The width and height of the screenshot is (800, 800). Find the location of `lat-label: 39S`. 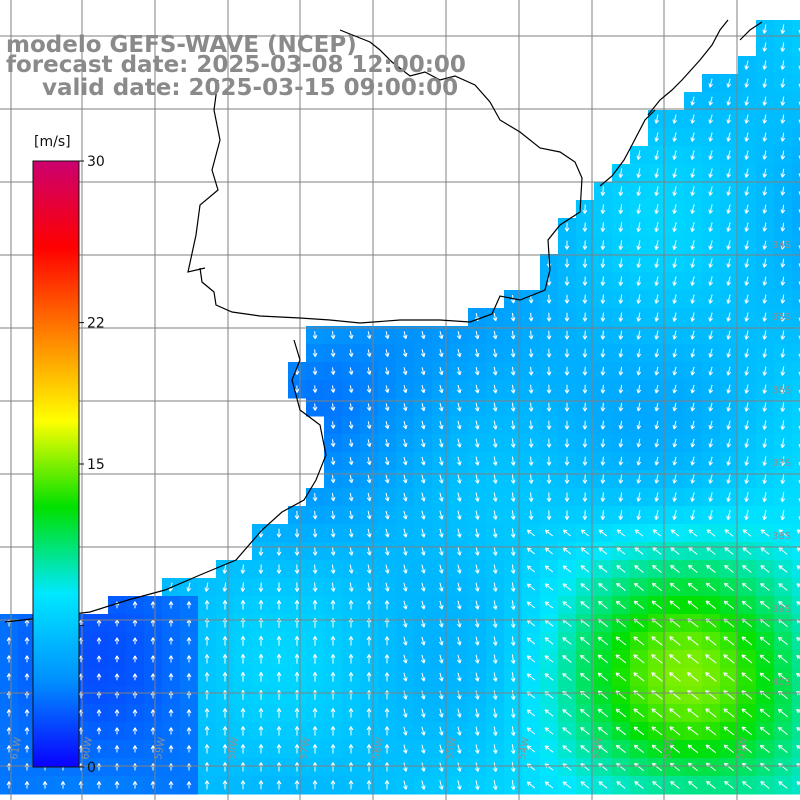

lat-label: 39S is located at coordinates (781, 609).